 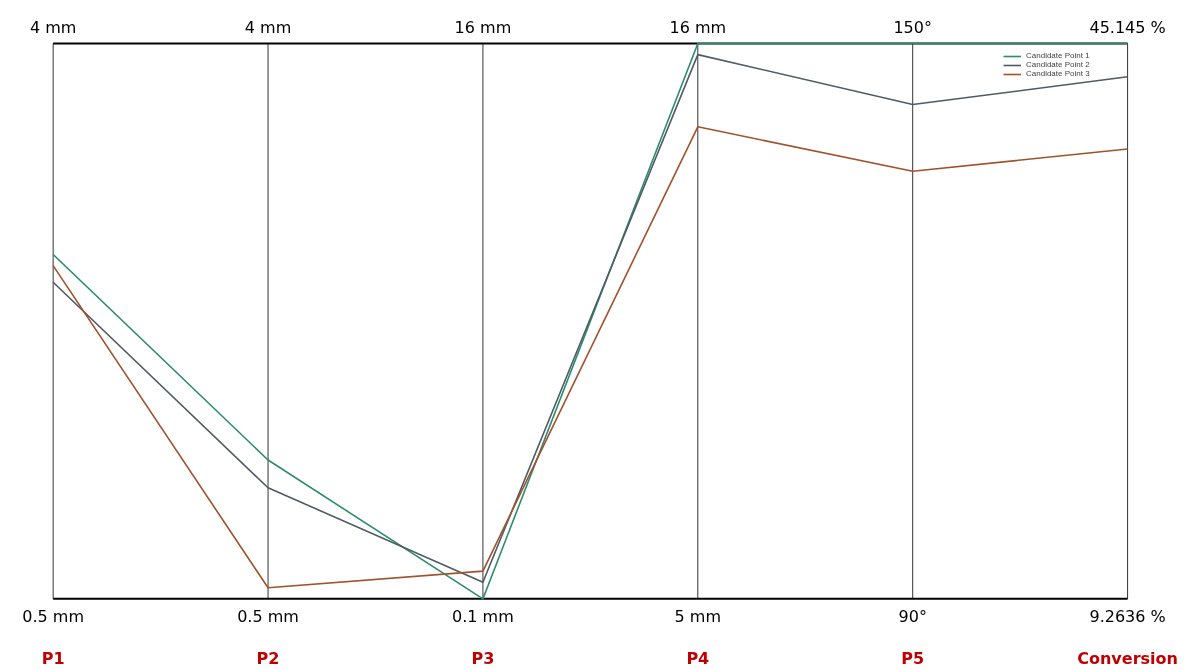 What do you see at coordinates (913, 658) in the screenshot?
I see `x-tick-label: P5` at bounding box center [913, 658].